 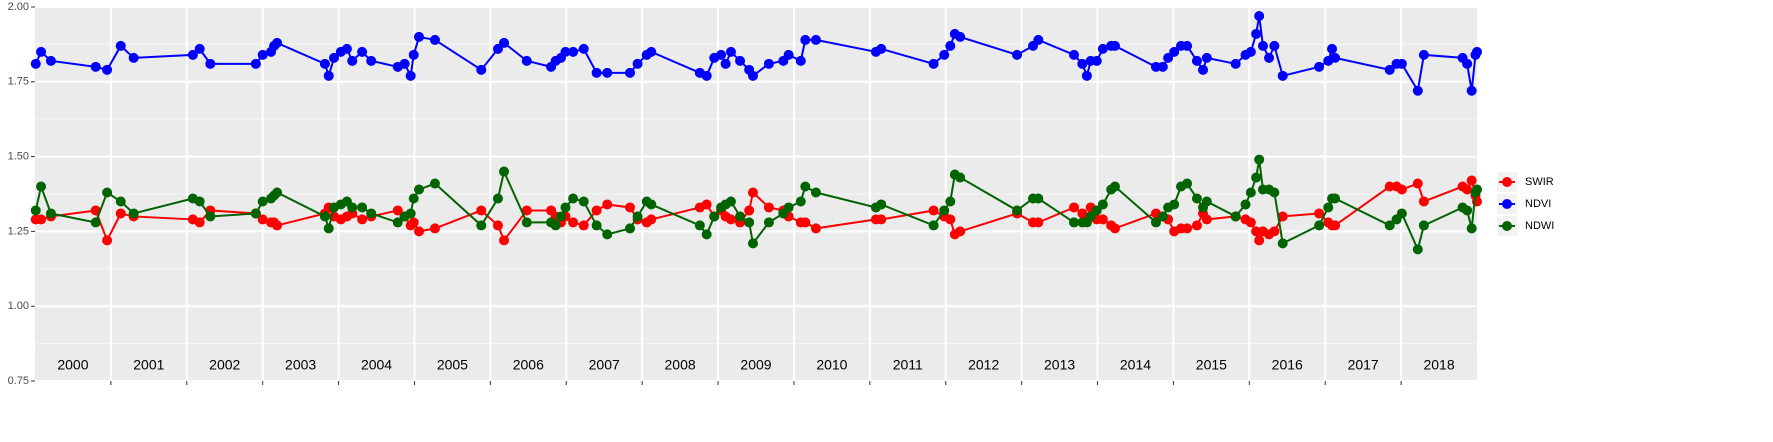 I want to click on year-label: 2017, so click(x=1363, y=365).